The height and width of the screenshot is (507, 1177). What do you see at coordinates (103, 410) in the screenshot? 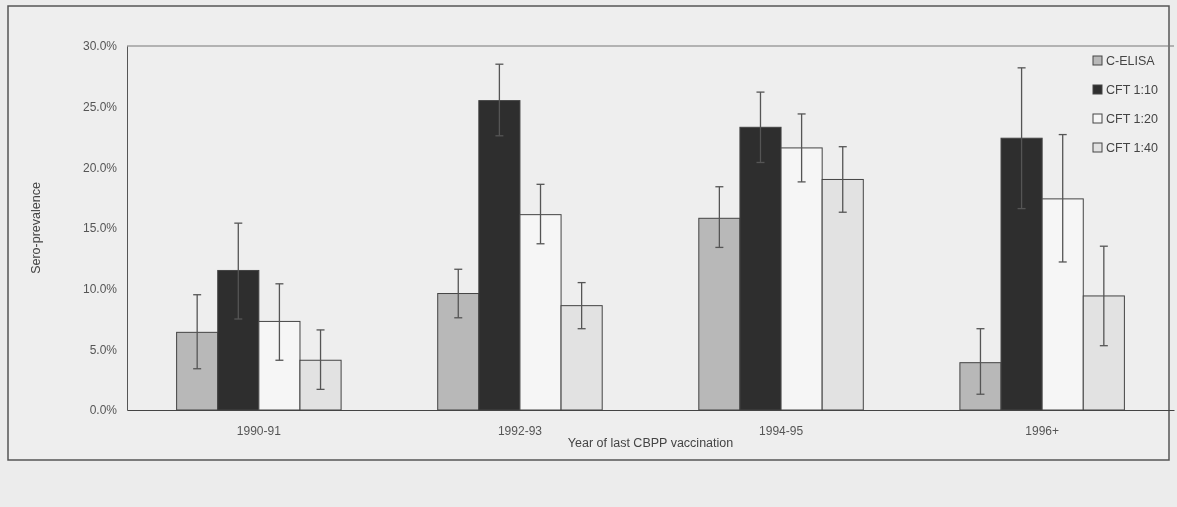
I see `y-tick-label: 0.0%` at bounding box center [103, 410].